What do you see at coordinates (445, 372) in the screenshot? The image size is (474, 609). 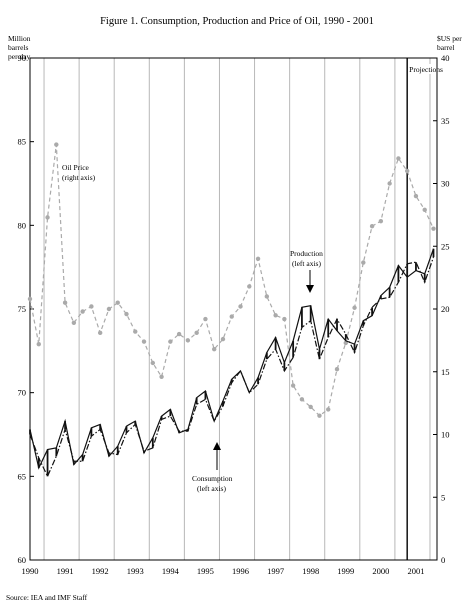 I see `right-tick-label: 15` at bounding box center [445, 372].